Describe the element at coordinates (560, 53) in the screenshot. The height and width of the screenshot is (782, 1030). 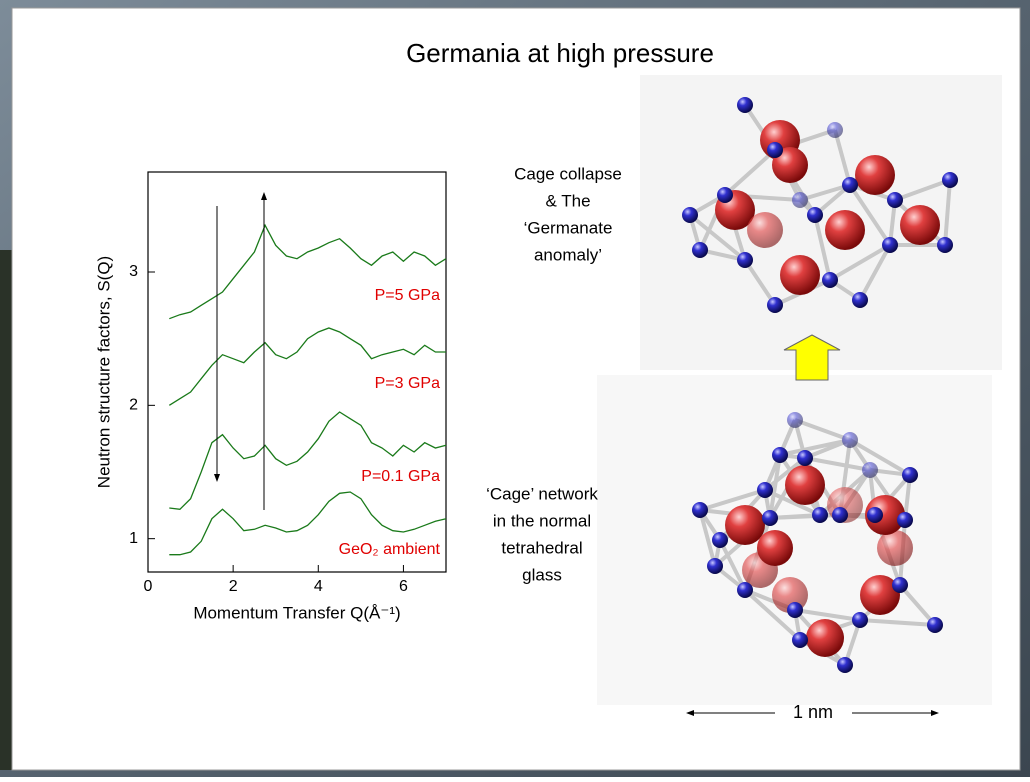
I see `slide-title: Germania at high pressure` at that location.